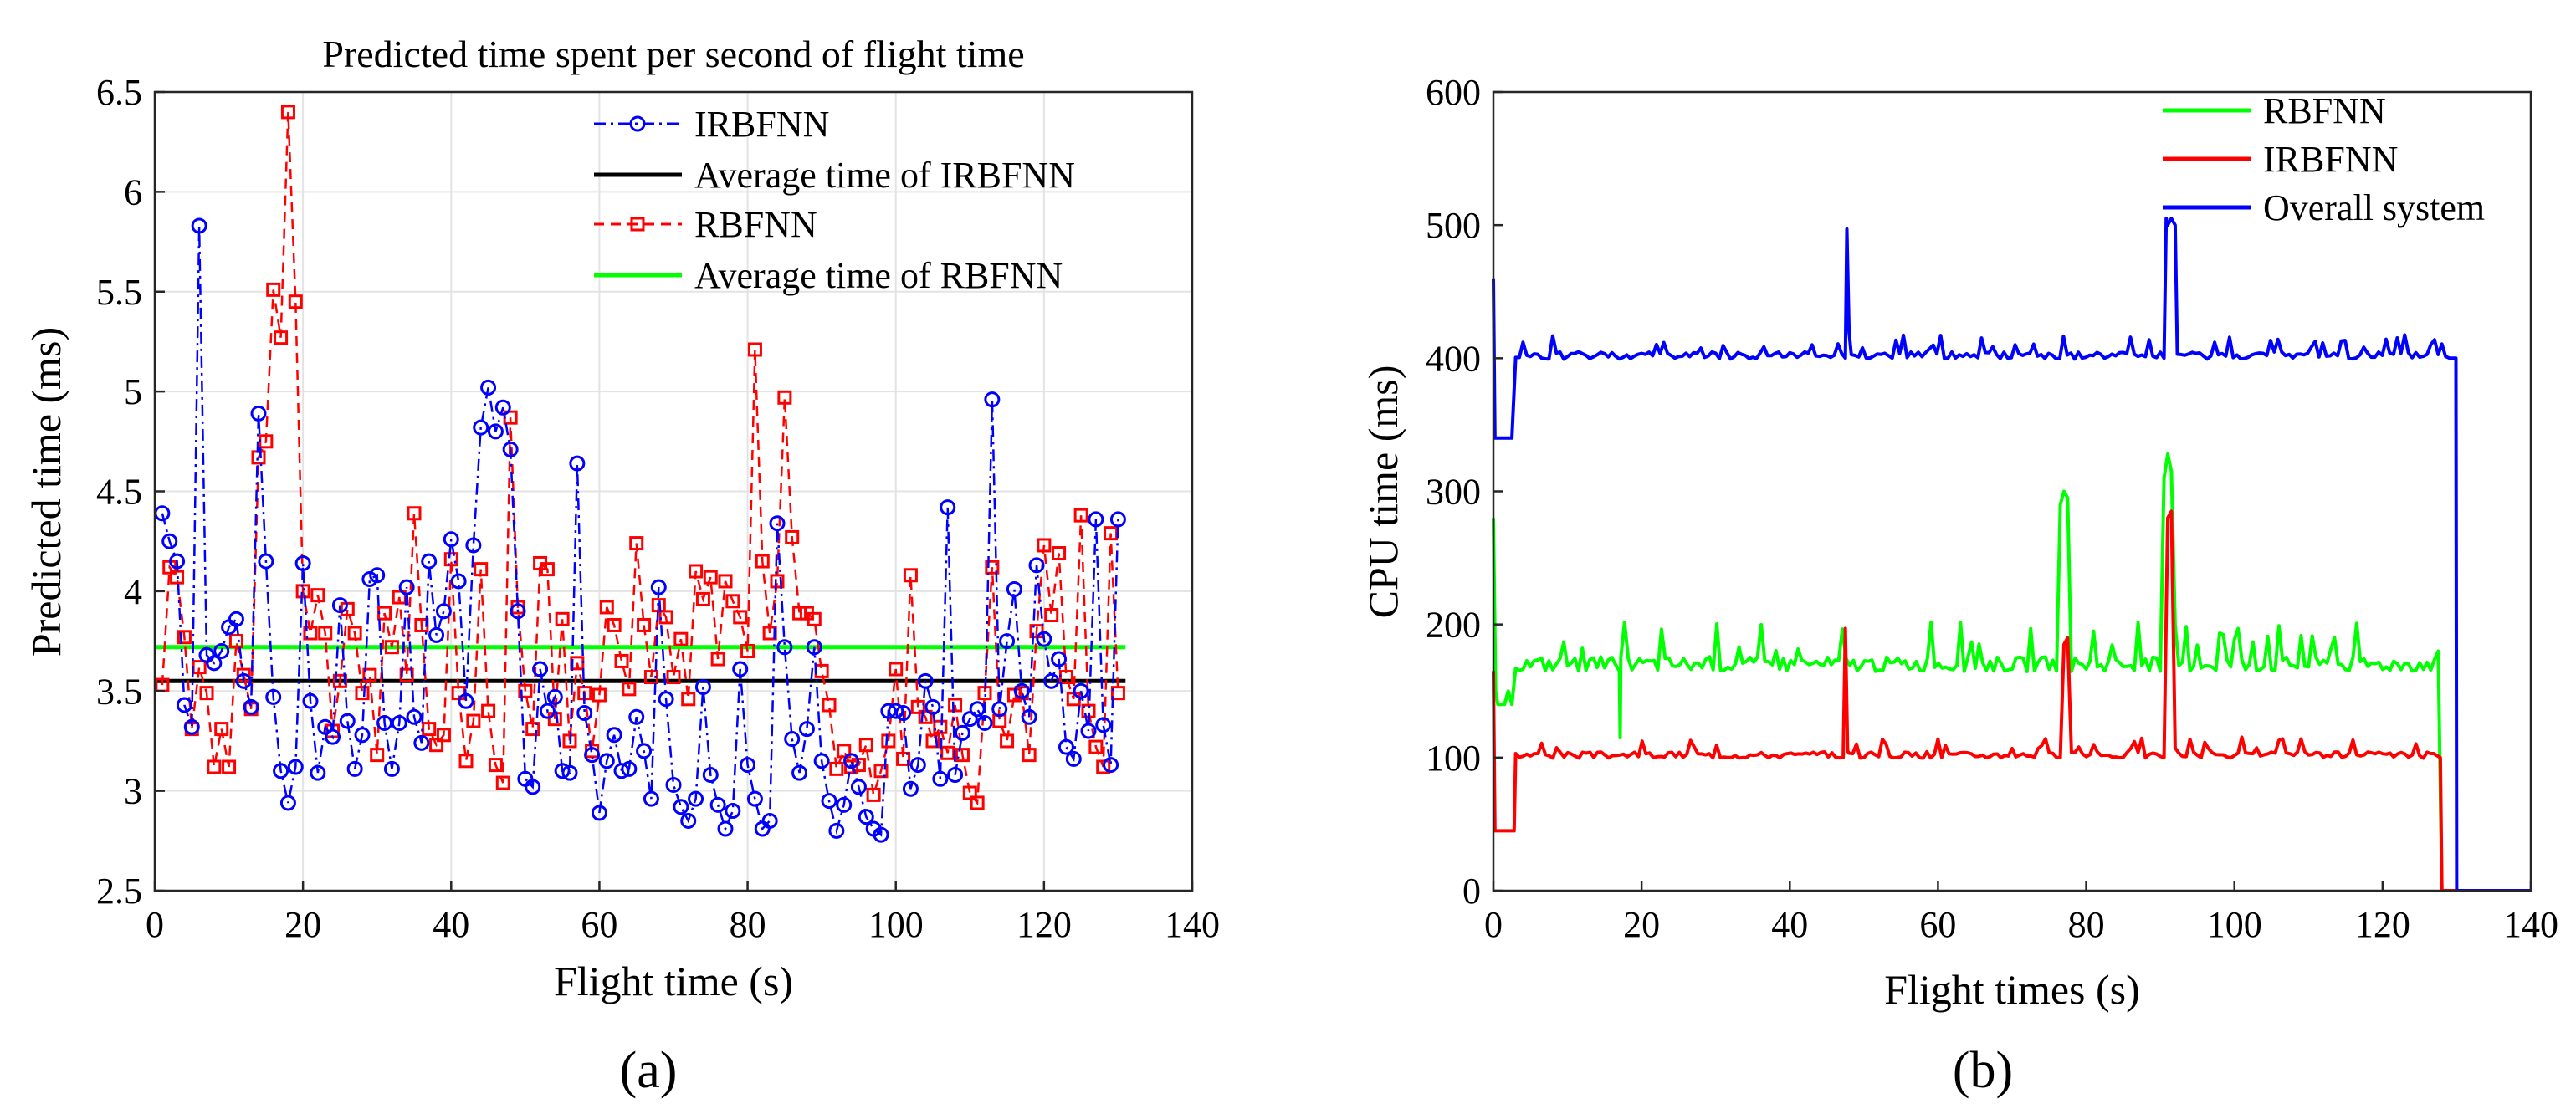 The width and height of the screenshot is (2576, 1114). I want to click on legend-a-rbfnn-label: RBFNN, so click(756, 224).